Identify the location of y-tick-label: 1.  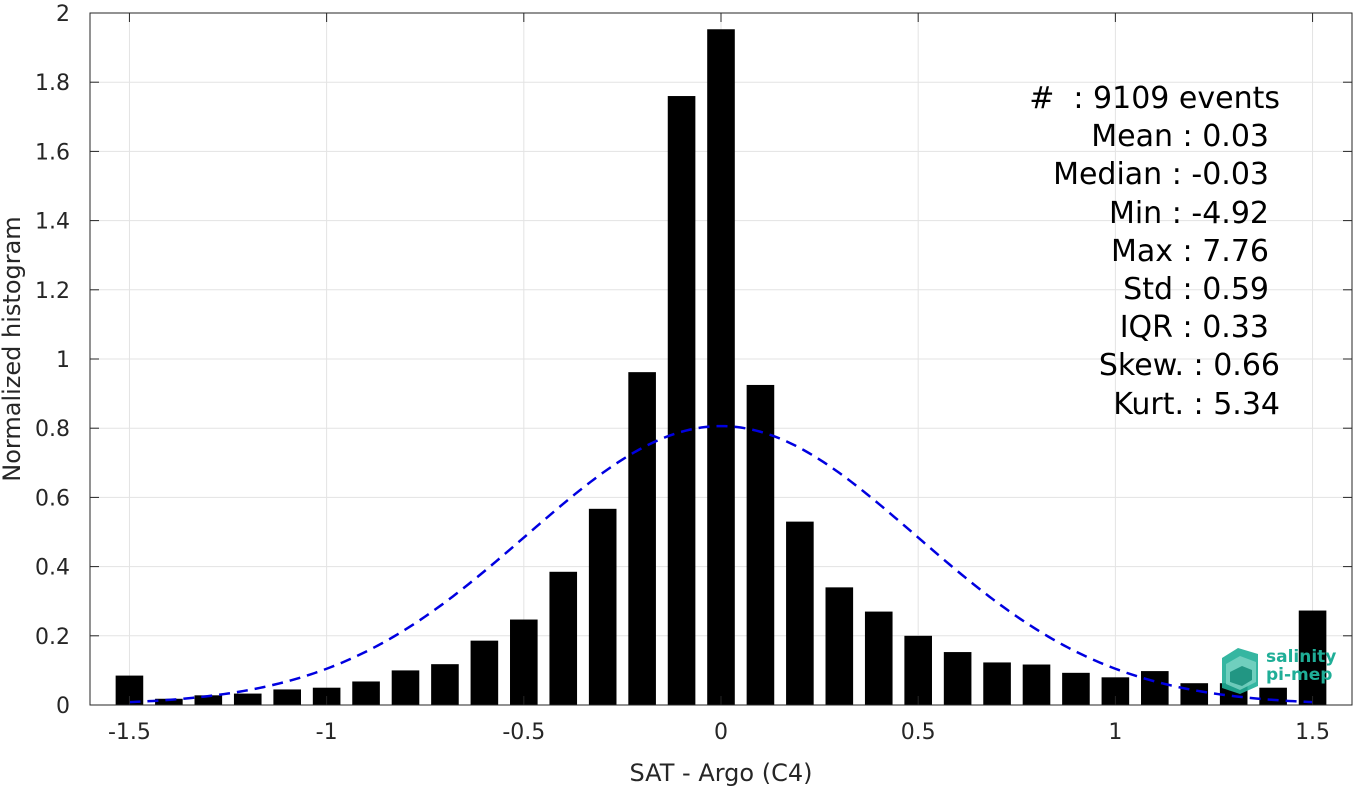
(63, 360).